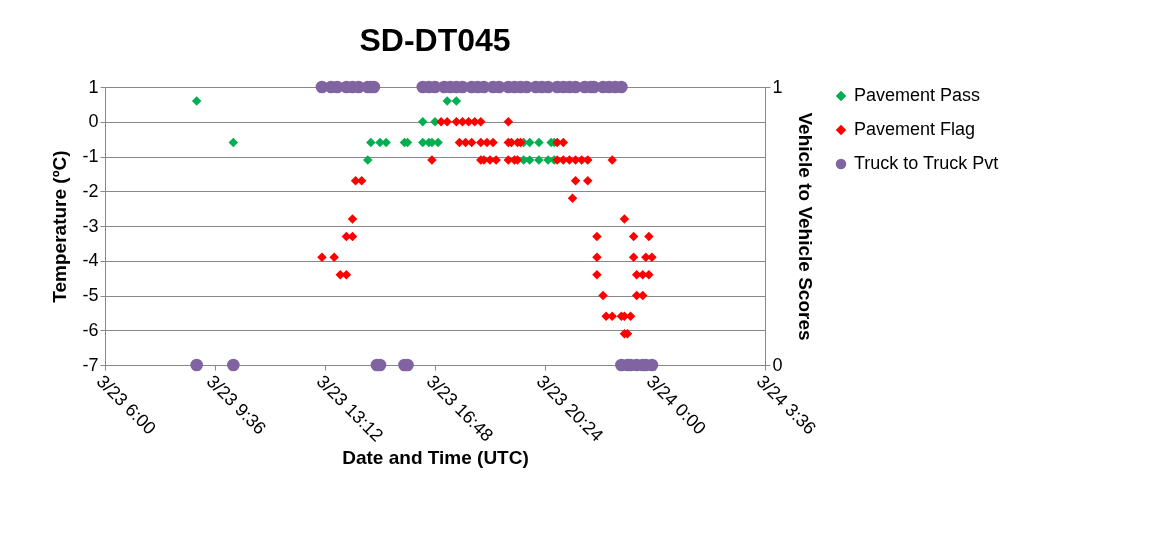 This screenshot has width=1149, height=547. I want to click on y2-tick-label: 0, so click(777, 364).